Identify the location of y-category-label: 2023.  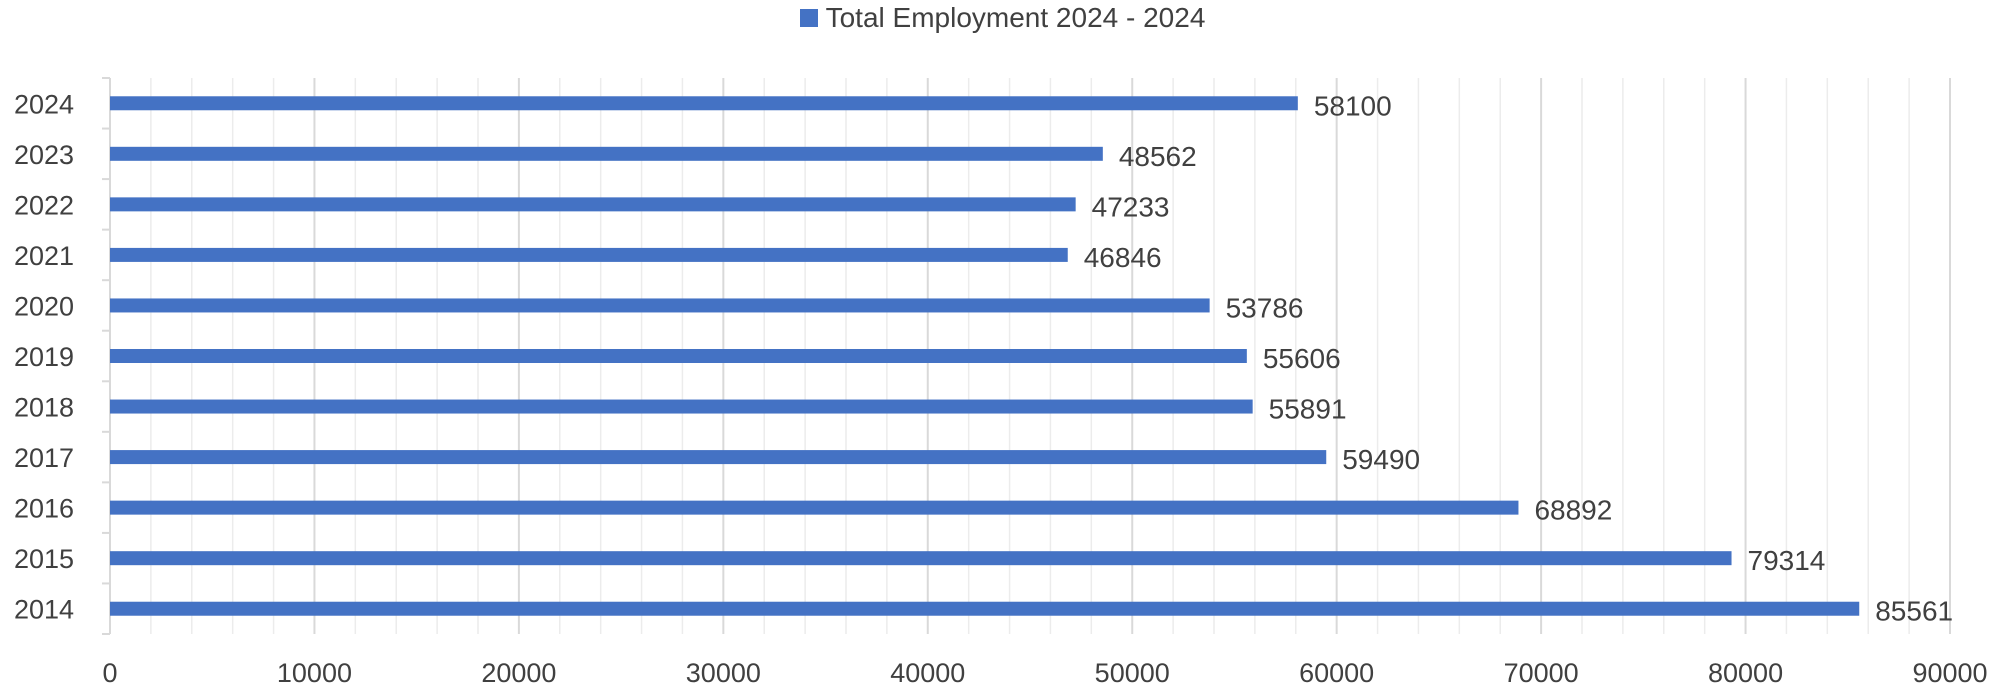
(44, 155).